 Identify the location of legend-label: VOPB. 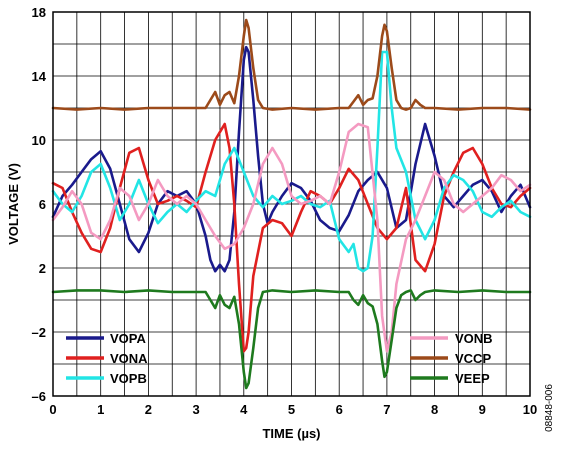
(128, 378).